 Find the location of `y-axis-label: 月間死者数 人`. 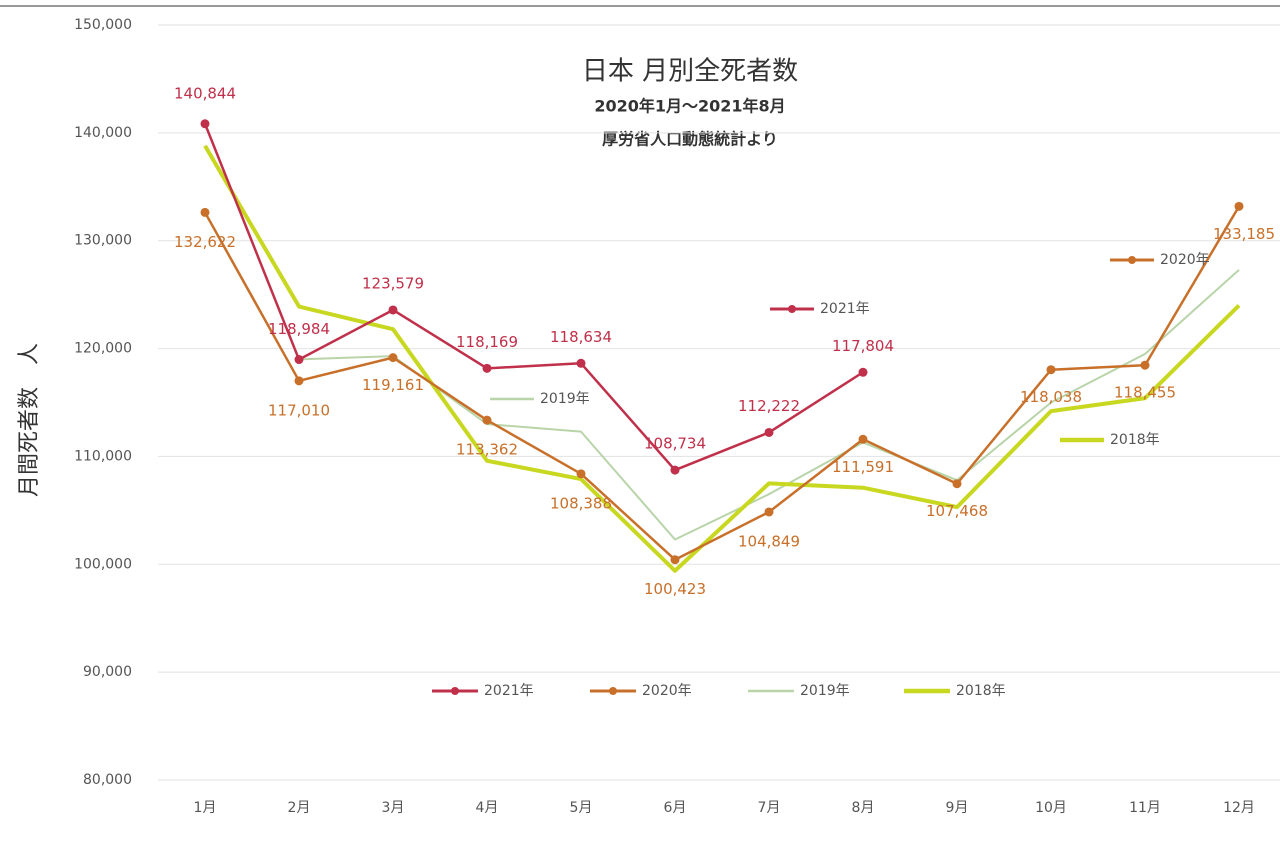

y-axis-label: 月間死者数 人 is located at coordinates (29, 420).